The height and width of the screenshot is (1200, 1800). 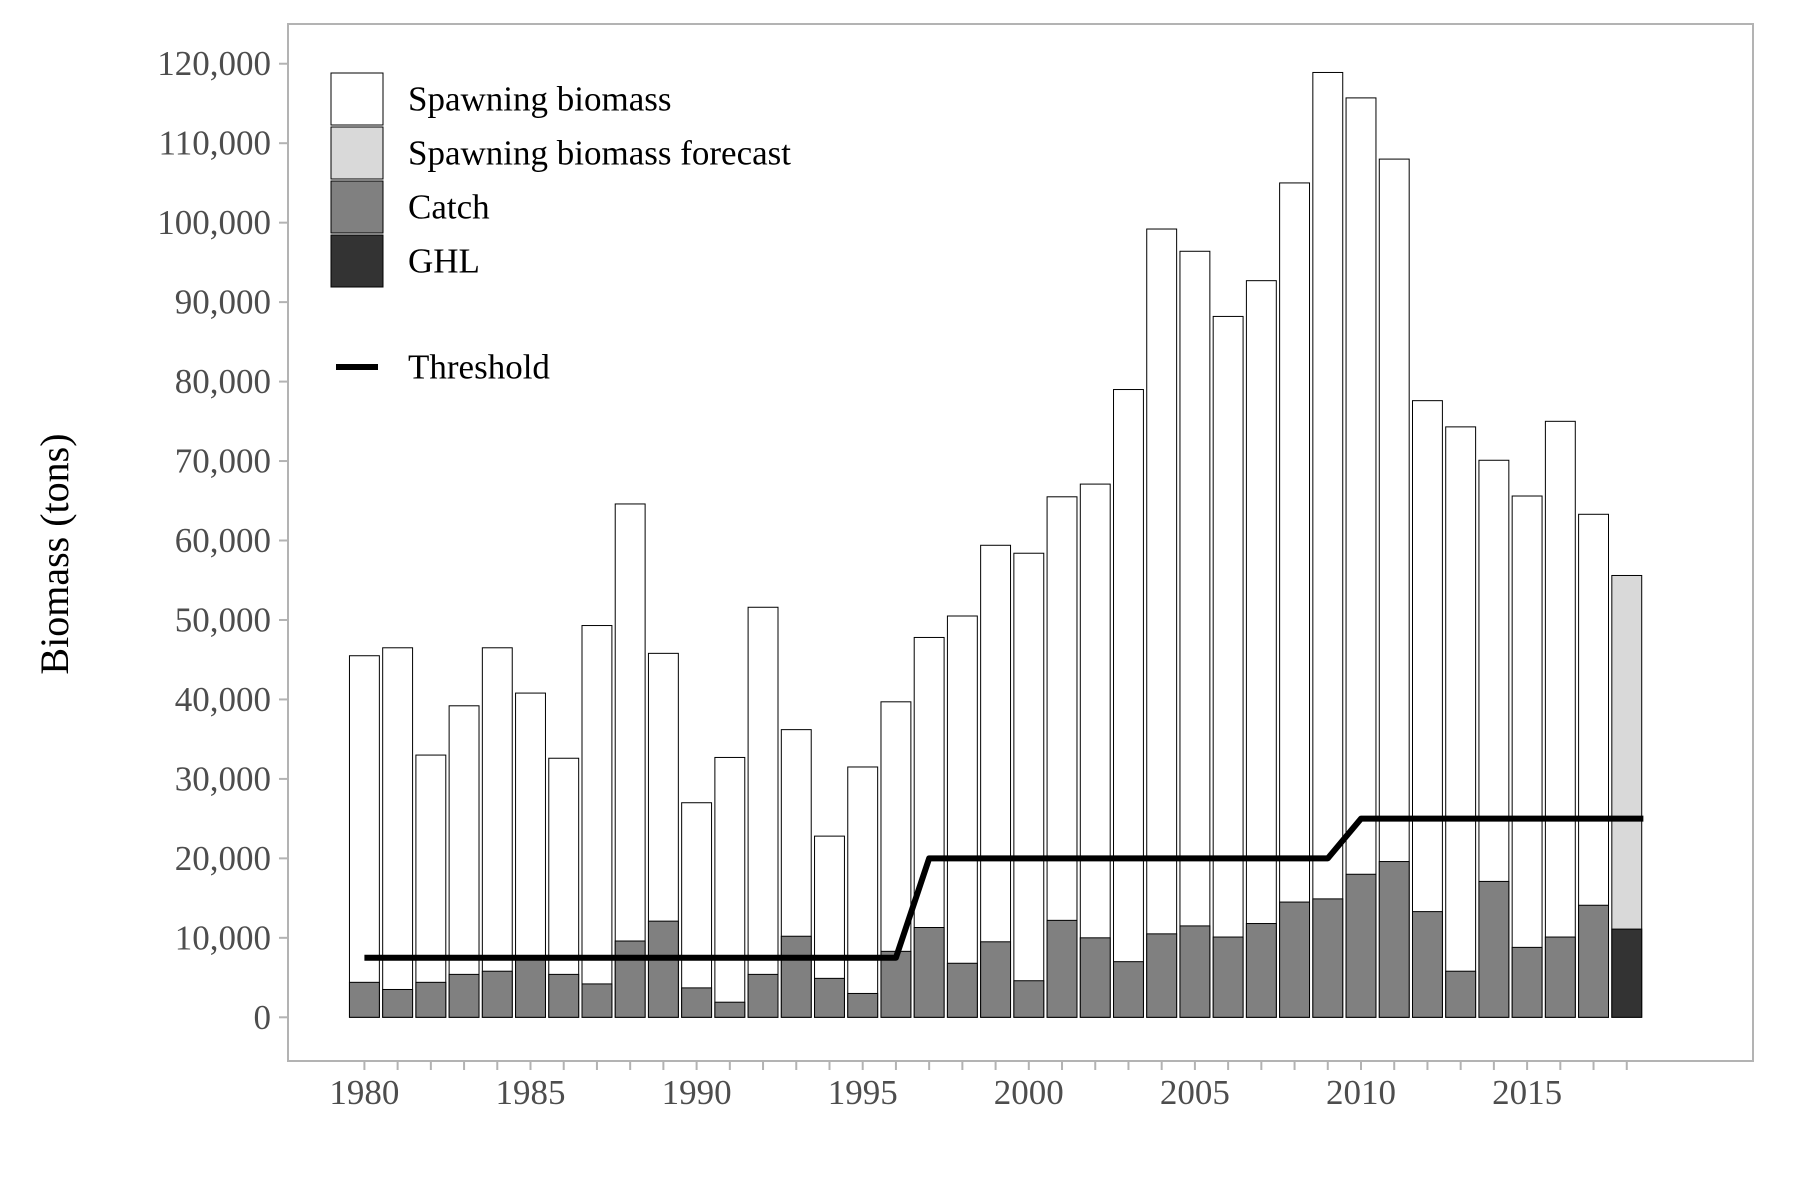 I want to click on legend-label-spawning-biomass: Spawning biomass, so click(x=539, y=99).